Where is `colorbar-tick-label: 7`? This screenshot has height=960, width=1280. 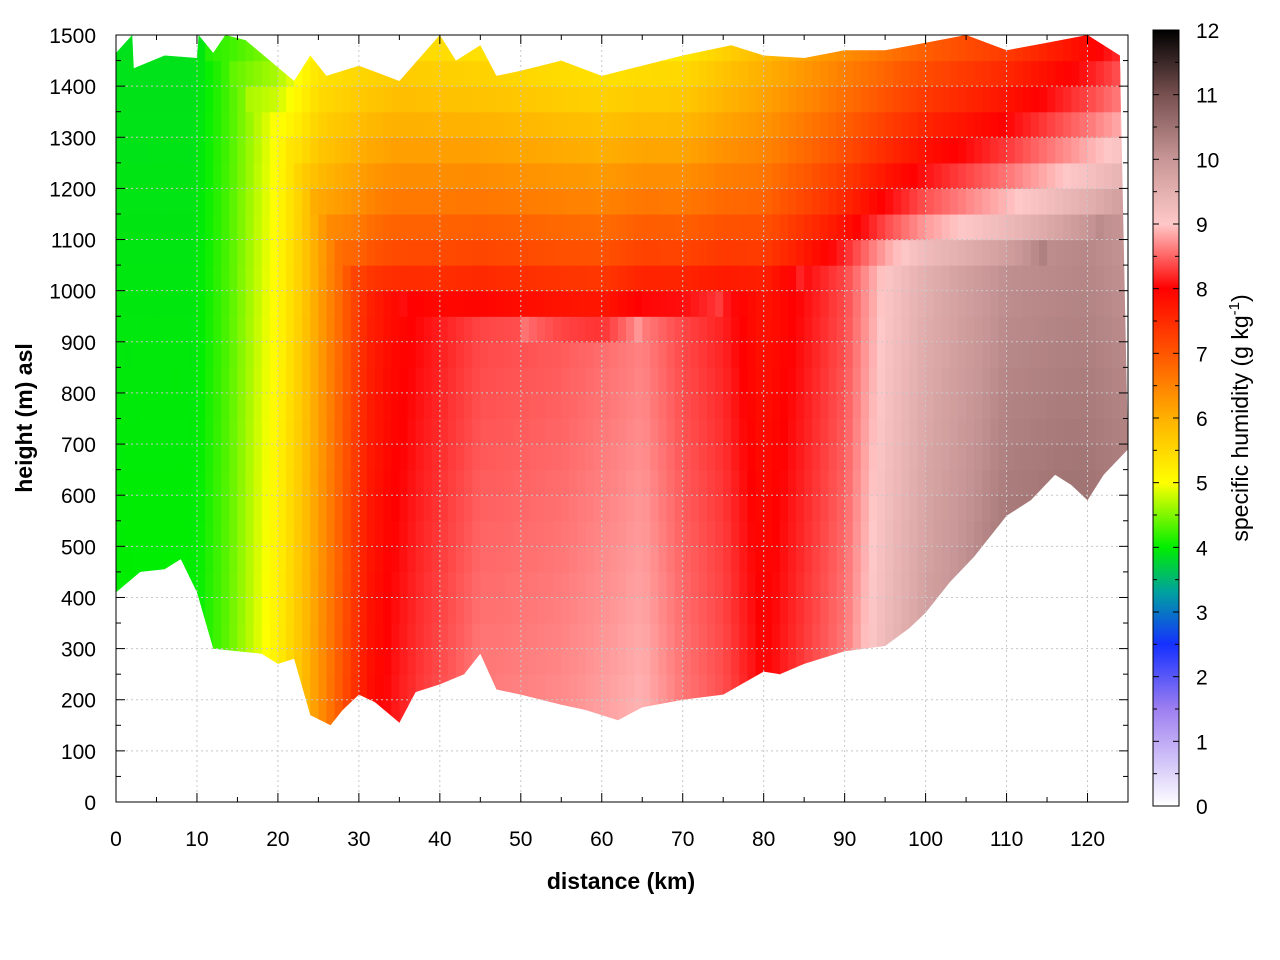 colorbar-tick-label: 7 is located at coordinates (1202, 354).